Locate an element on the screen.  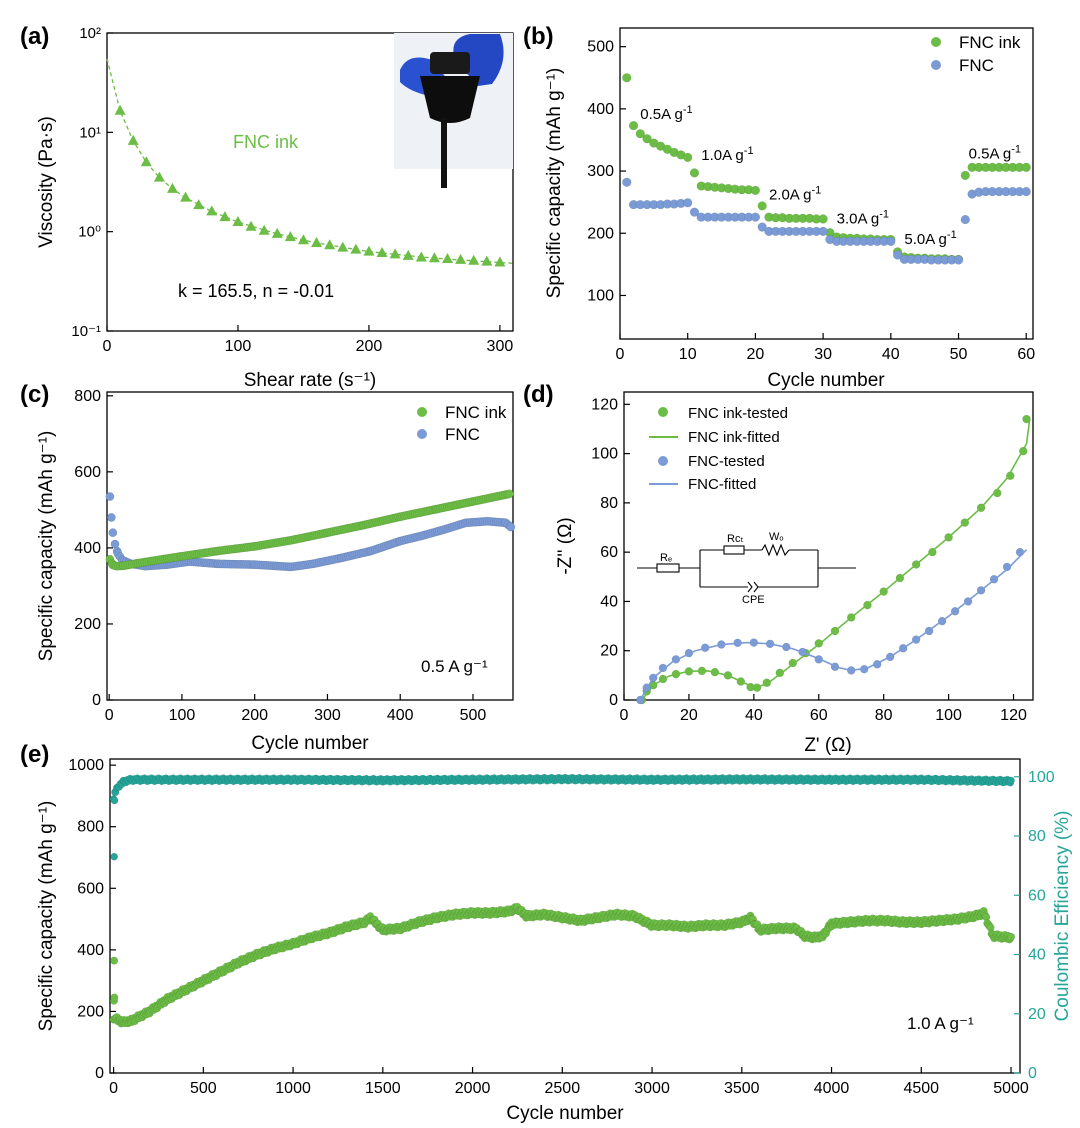
a-y-tick-label: 10¹ is located at coordinates (90, 132).